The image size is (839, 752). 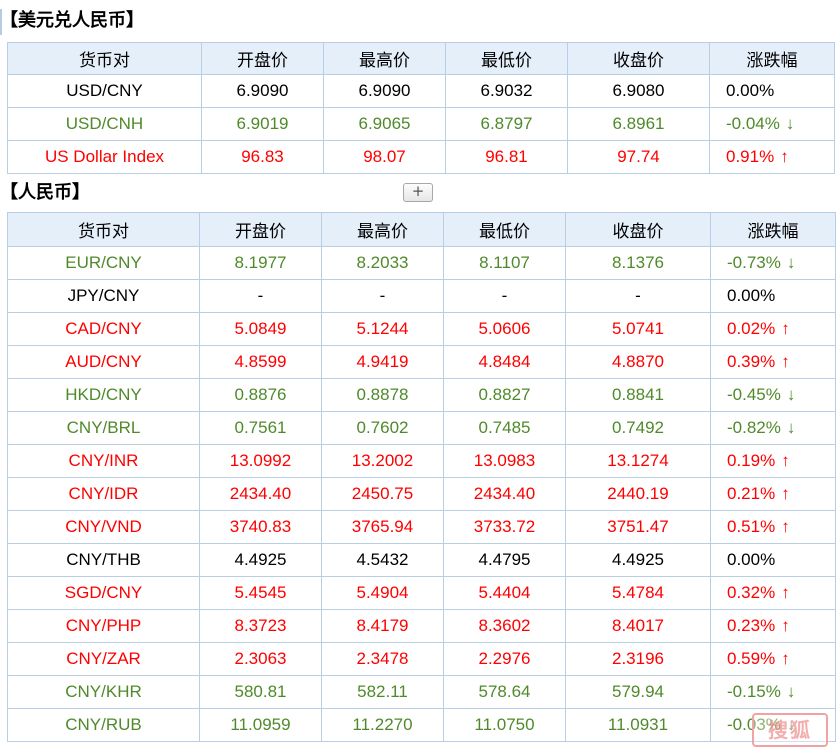 I want to click on low-cell: 2.2976, so click(x=504, y=659).